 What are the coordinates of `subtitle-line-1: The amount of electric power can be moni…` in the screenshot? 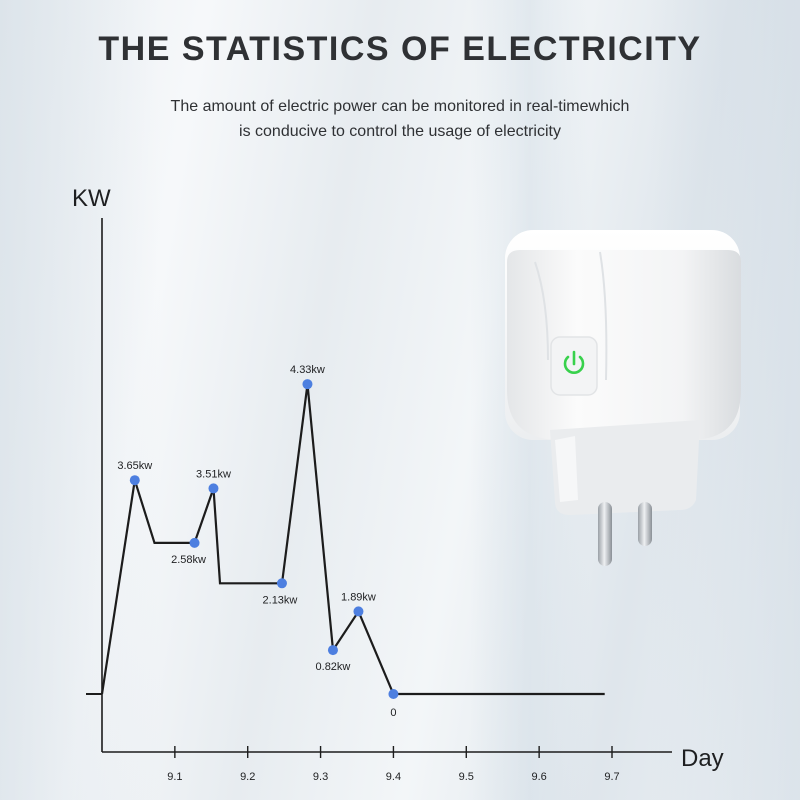 It's located at (400, 106).